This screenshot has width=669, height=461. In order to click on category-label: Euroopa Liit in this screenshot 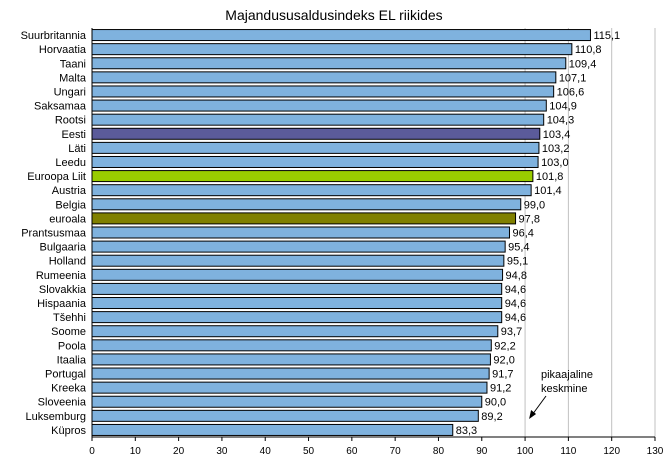, I will do `click(56, 177)`.